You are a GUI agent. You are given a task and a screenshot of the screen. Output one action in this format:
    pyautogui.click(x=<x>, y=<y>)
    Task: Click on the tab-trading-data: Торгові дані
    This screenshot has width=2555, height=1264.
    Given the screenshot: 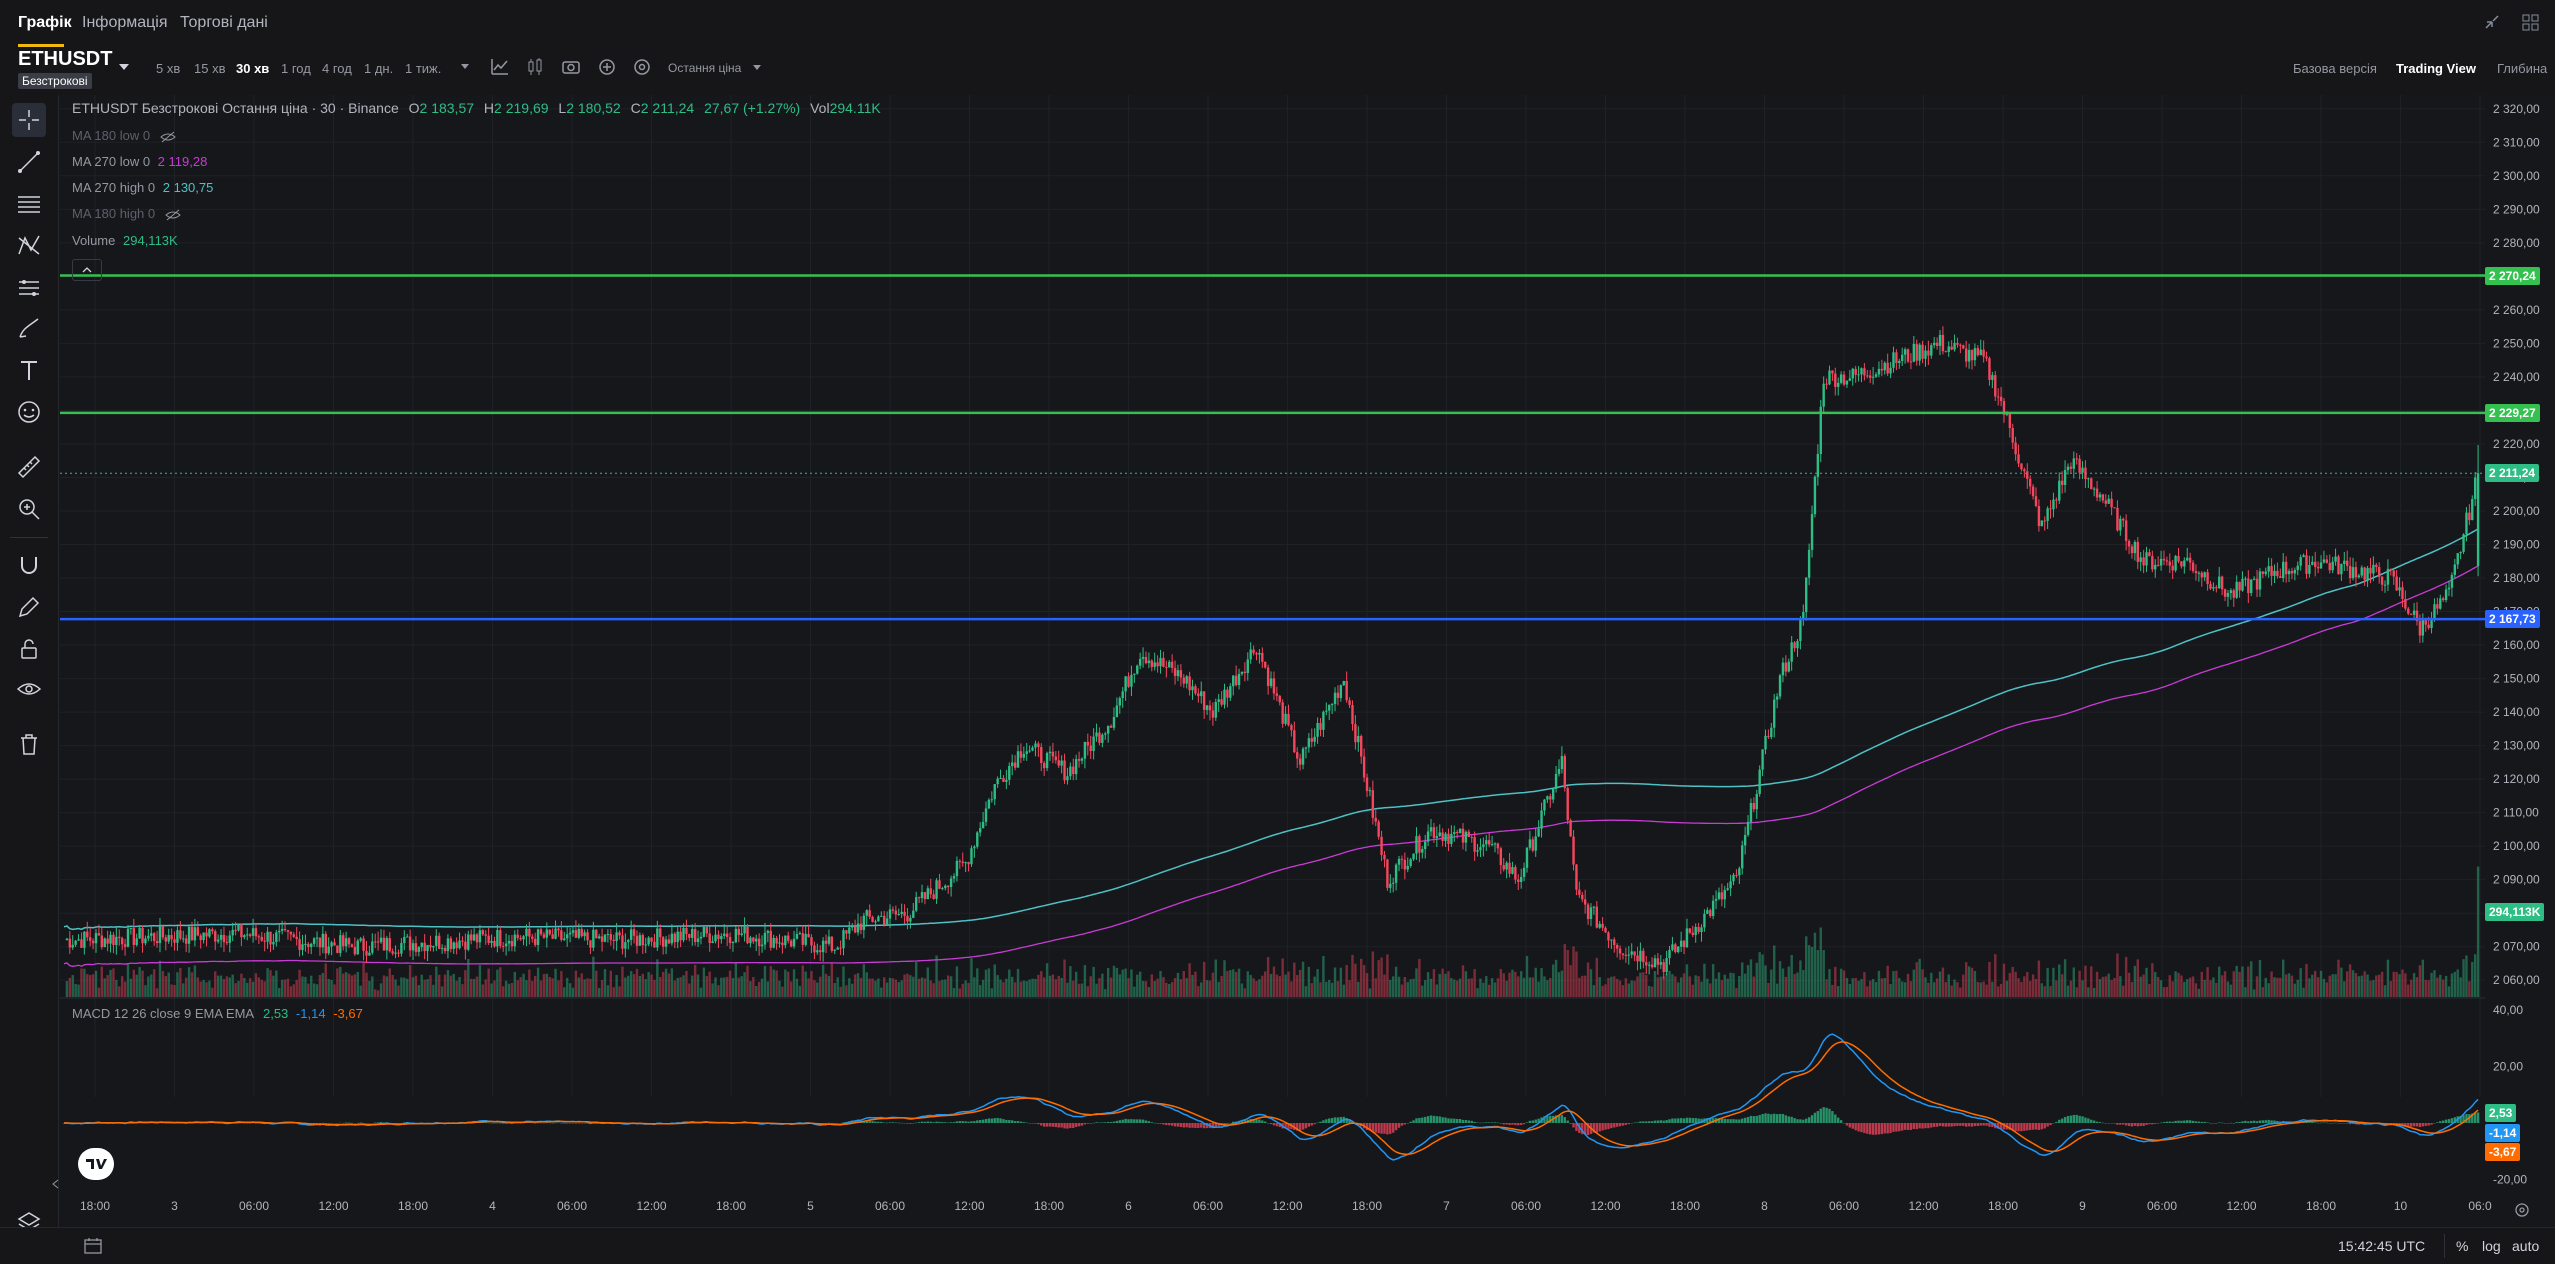 What is the action you would take?
    pyautogui.click(x=224, y=22)
    